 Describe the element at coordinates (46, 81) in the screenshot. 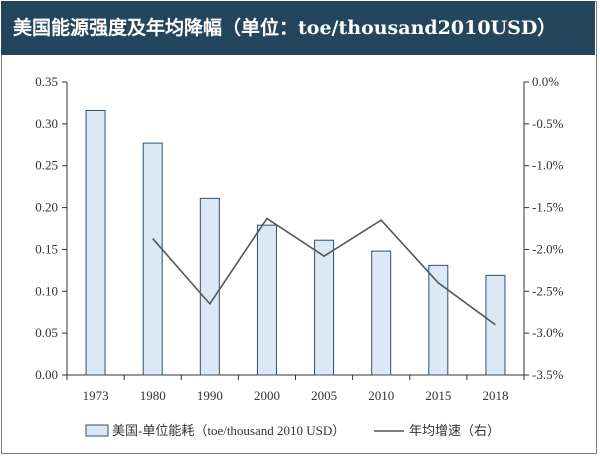

I see `left-tick-label: 0.35` at that location.